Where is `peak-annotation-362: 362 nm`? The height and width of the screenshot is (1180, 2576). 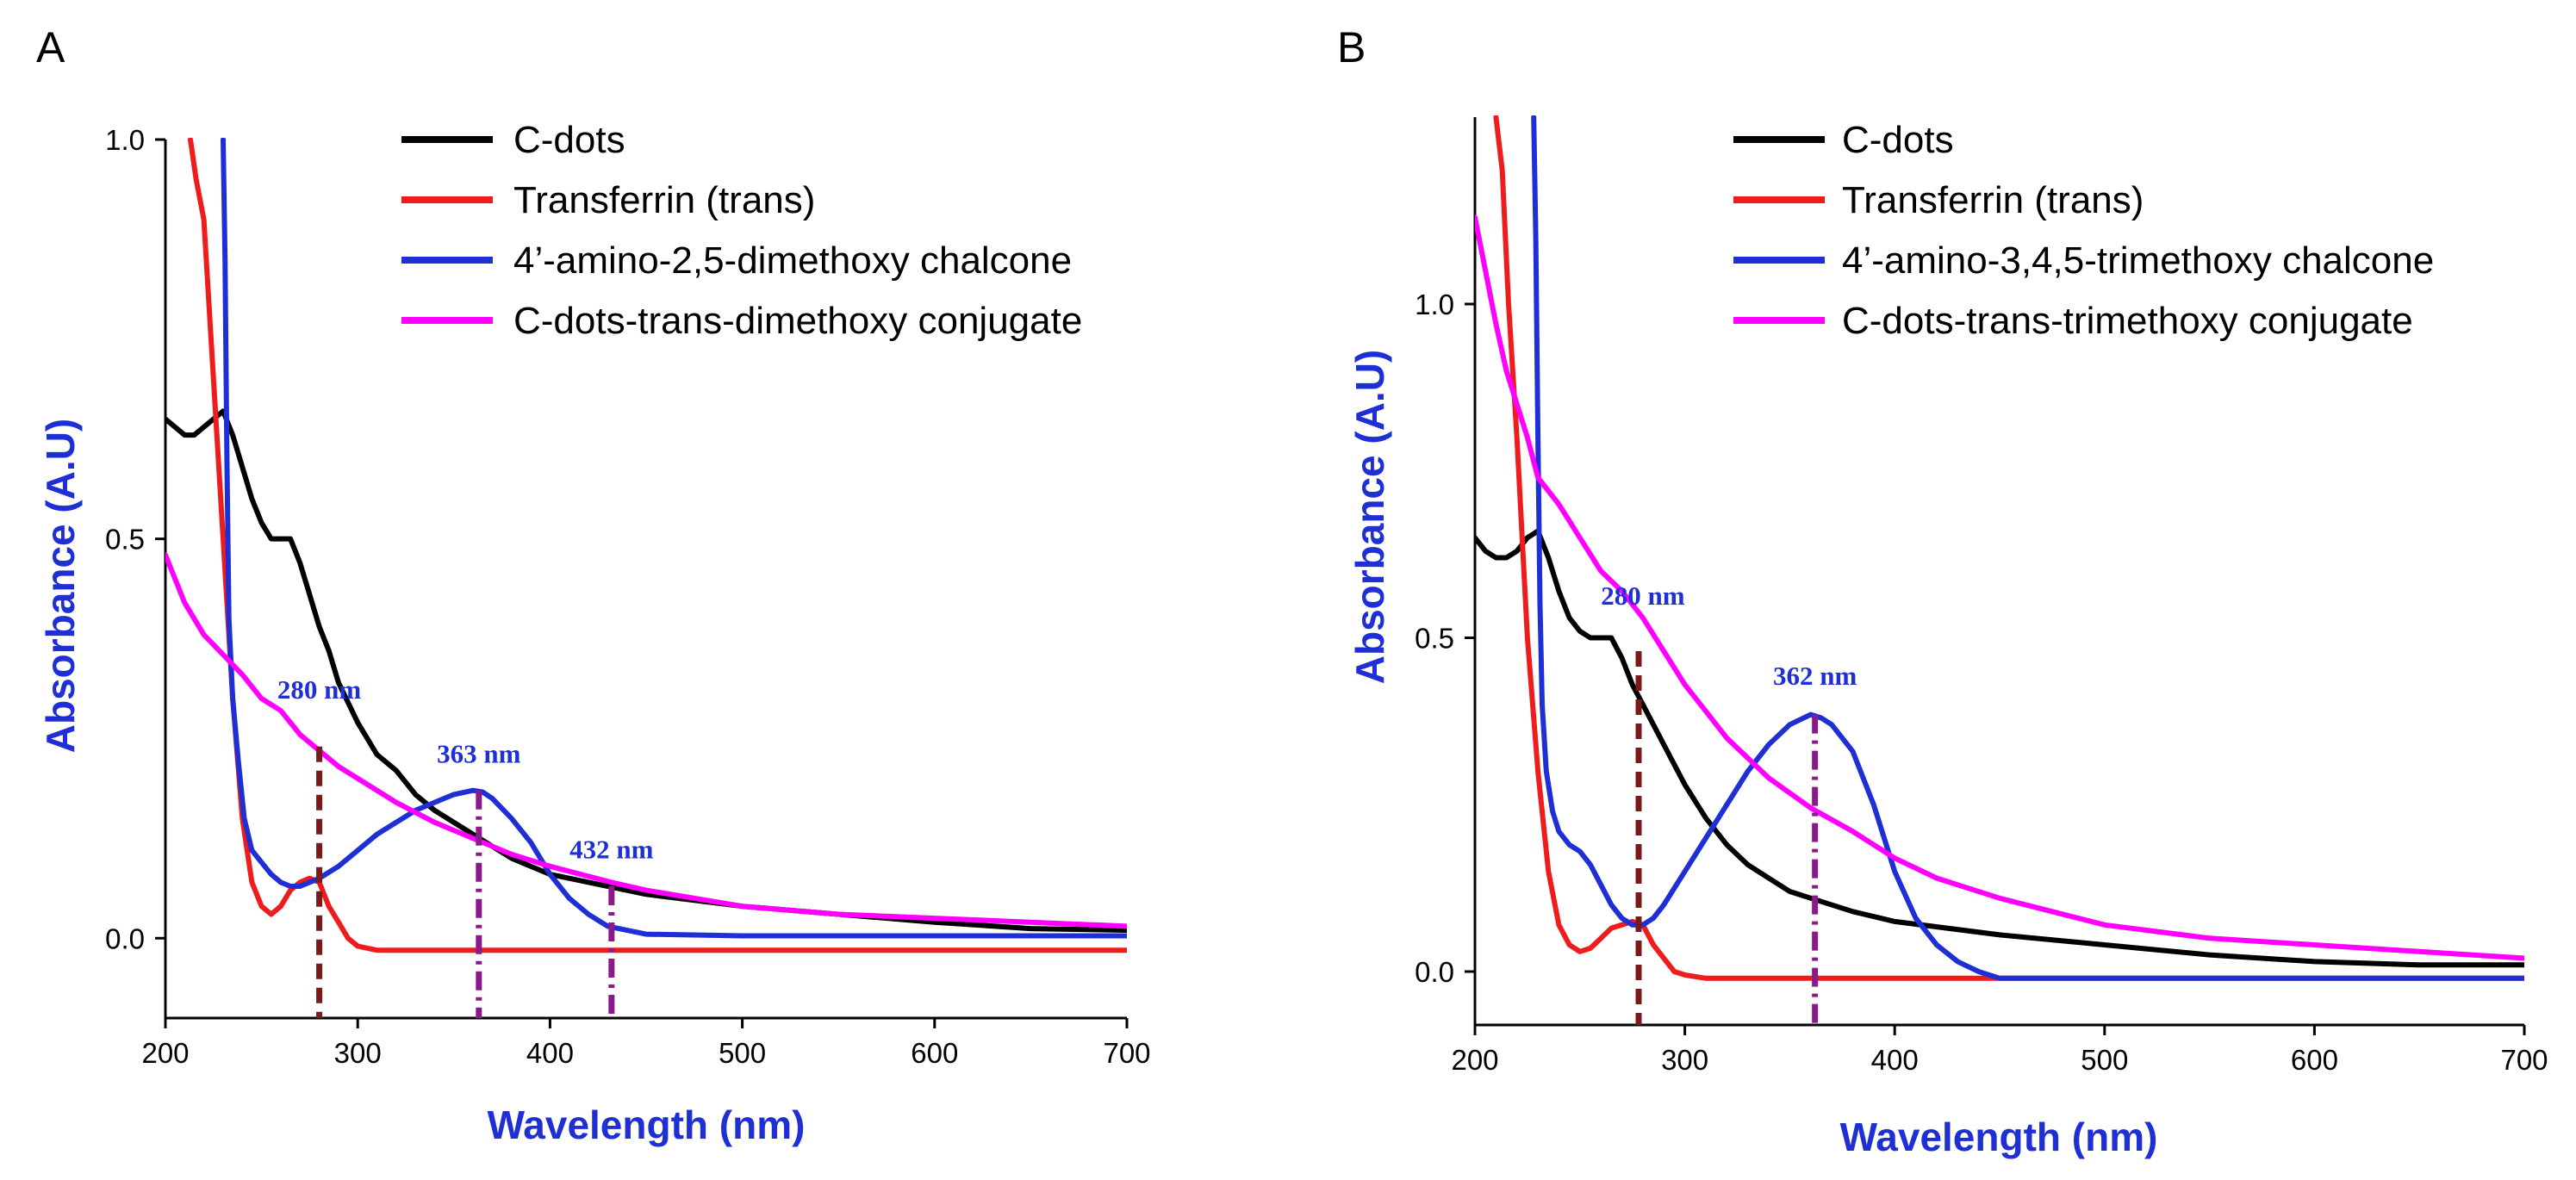
peak-annotation-362: 362 nm is located at coordinates (1815, 676).